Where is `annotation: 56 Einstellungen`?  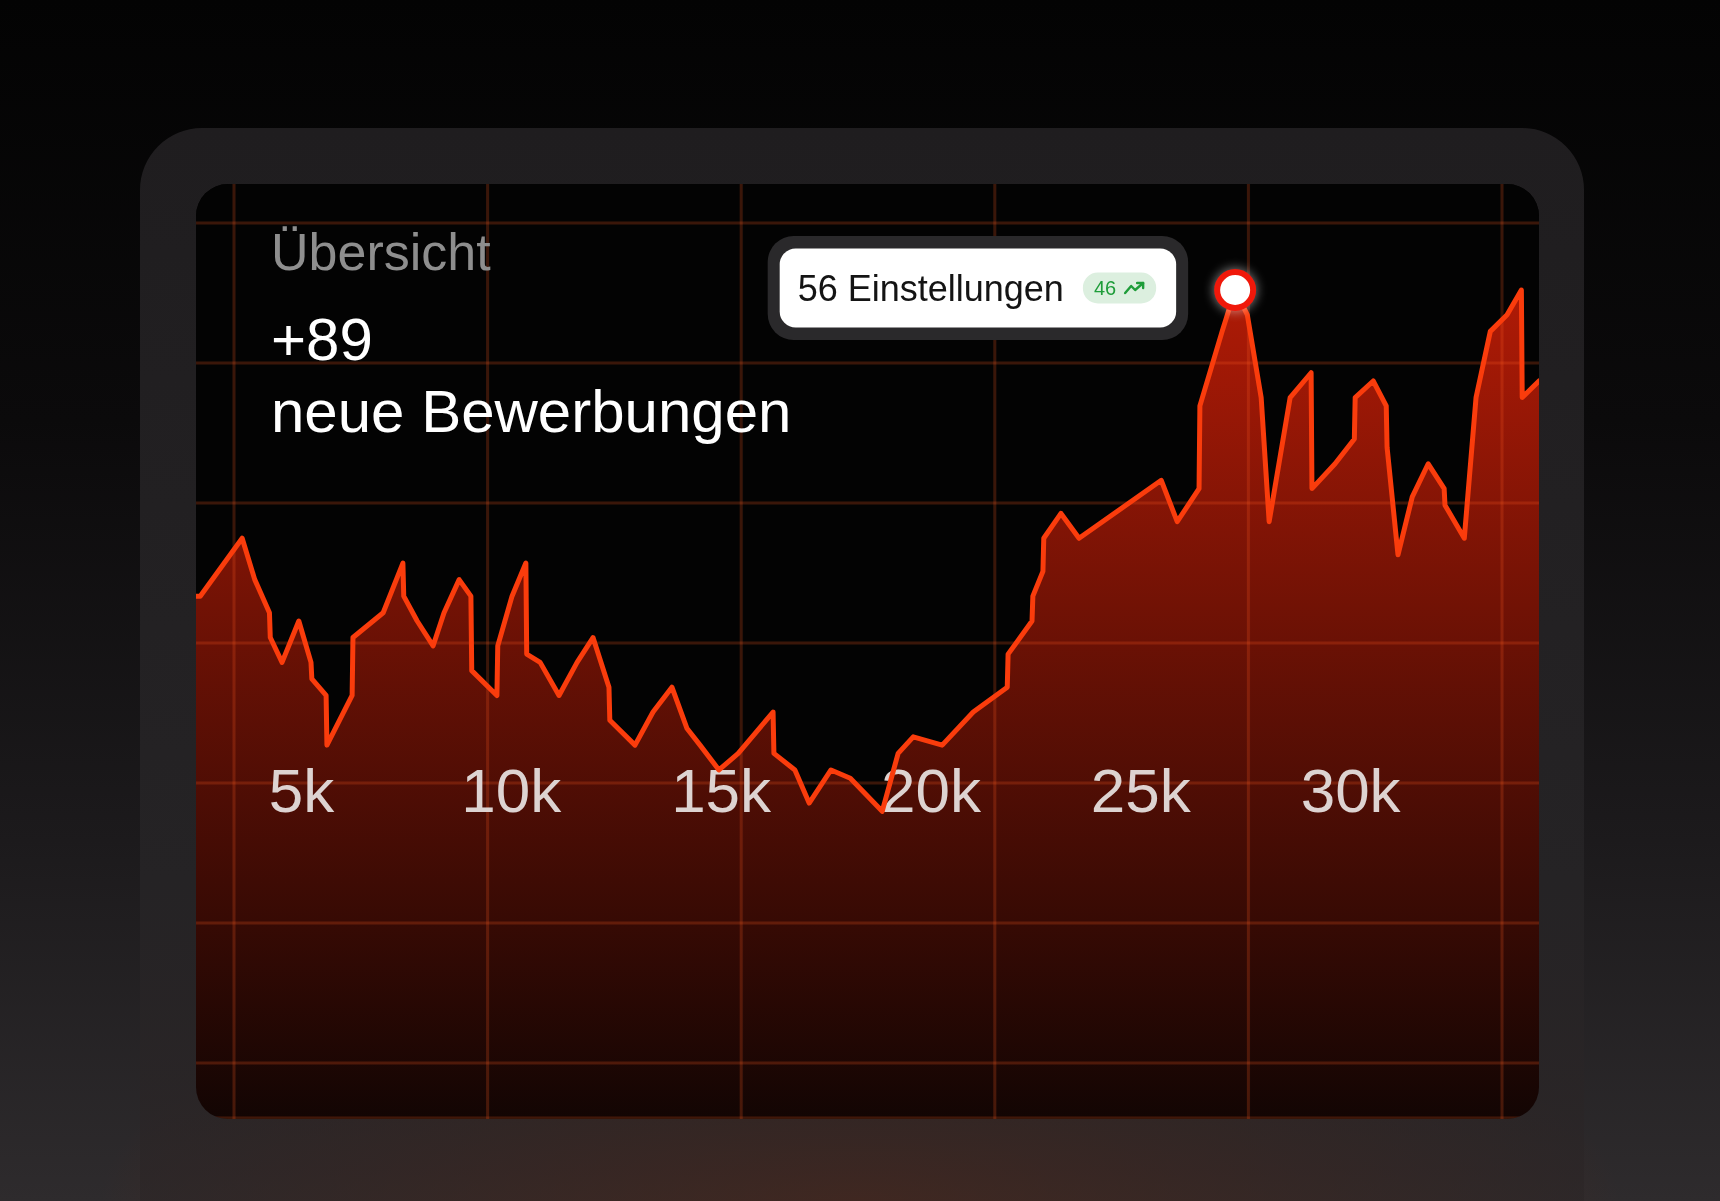 annotation: 56 Einstellungen is located at coordinates (930, 288).